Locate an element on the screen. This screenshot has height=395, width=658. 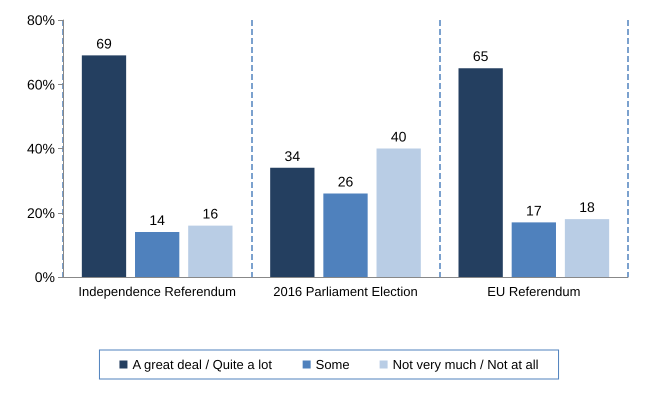
y-tick-label: 60% is located at coordinates (40, 84).